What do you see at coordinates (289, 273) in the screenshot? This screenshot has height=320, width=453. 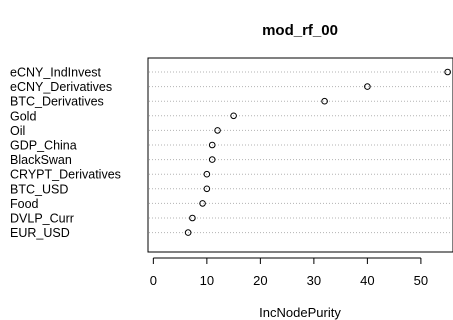 I see `x-axis-ticks: 0 10 20 30 40 50` at bounding box center [289, 273].